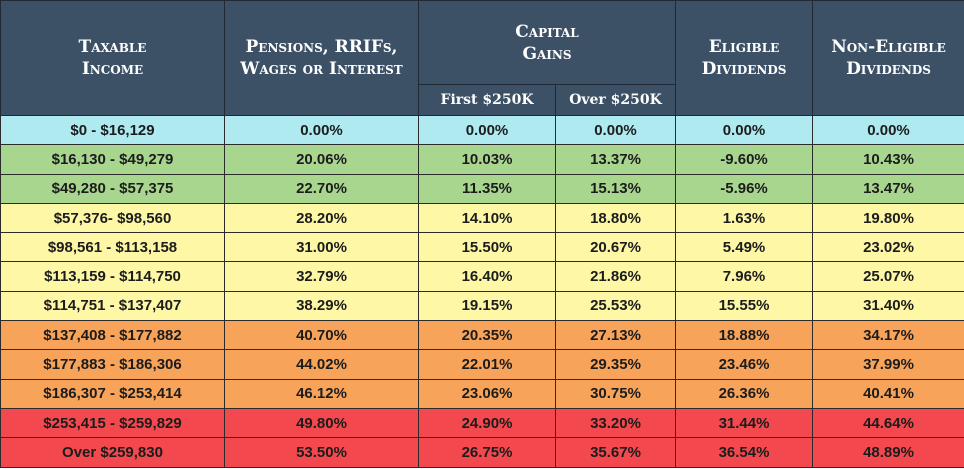 The width and height of the screenshot is (964, 469). Describe the element at coordinates (615, 335) in the screenshot. I see `cell-capital-gains-over-250k: 27.13%` at that location.